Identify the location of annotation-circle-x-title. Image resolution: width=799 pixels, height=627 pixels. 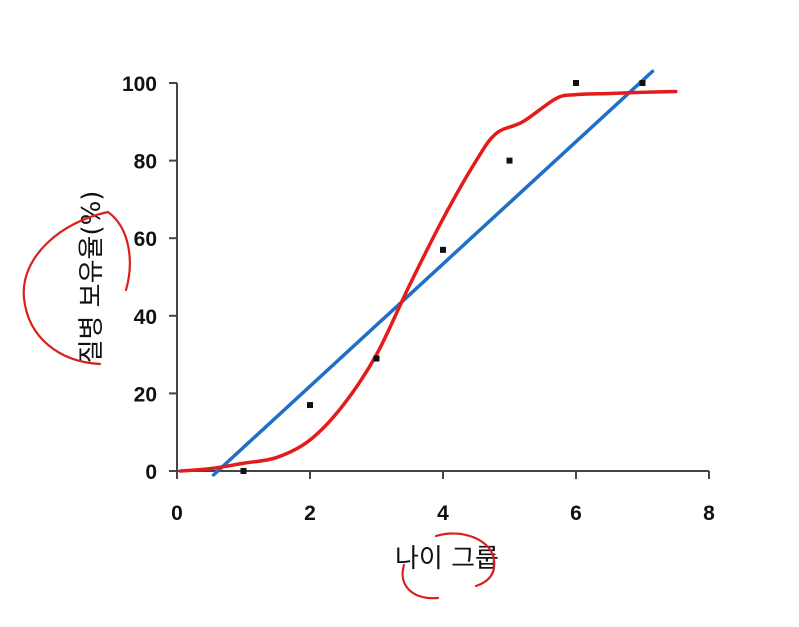
(448, 566).